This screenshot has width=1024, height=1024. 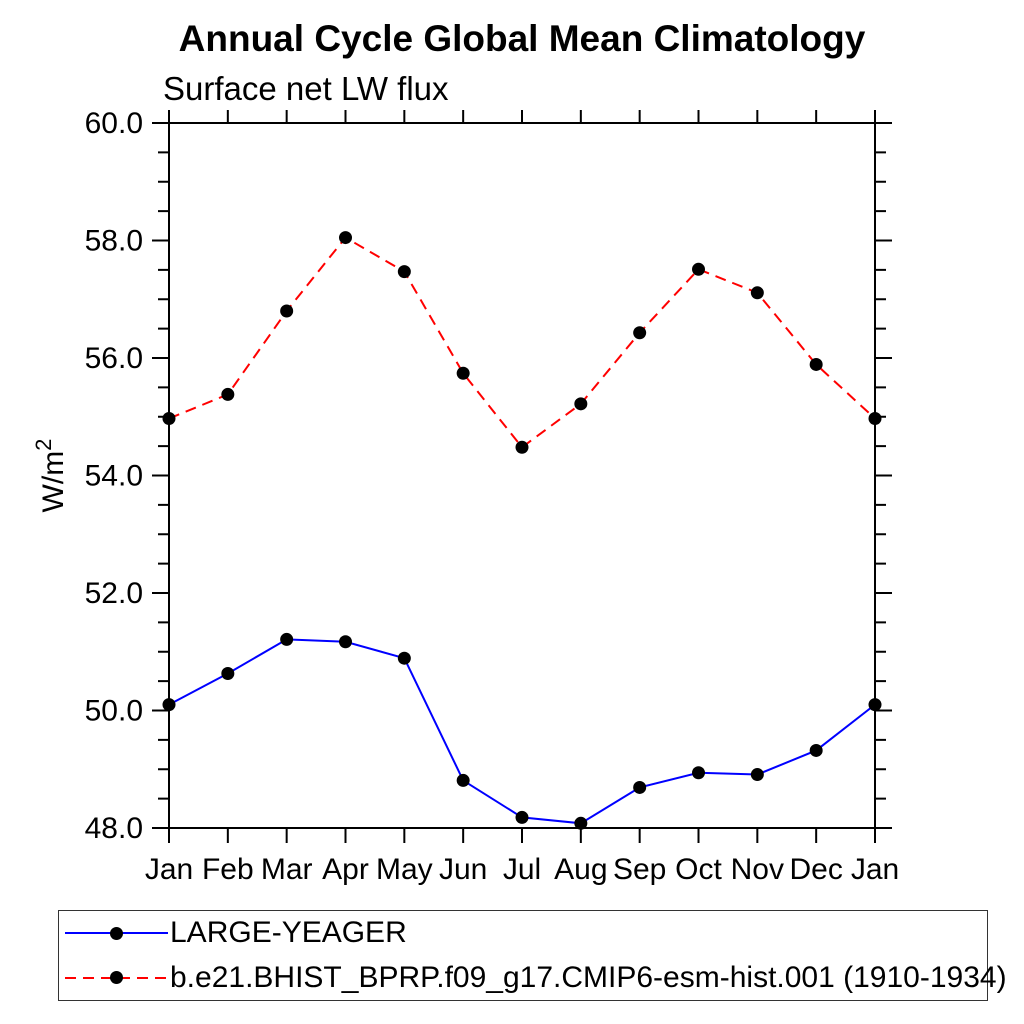 I want to click on x-tick-label: Jun, so click(x=463, y=869).